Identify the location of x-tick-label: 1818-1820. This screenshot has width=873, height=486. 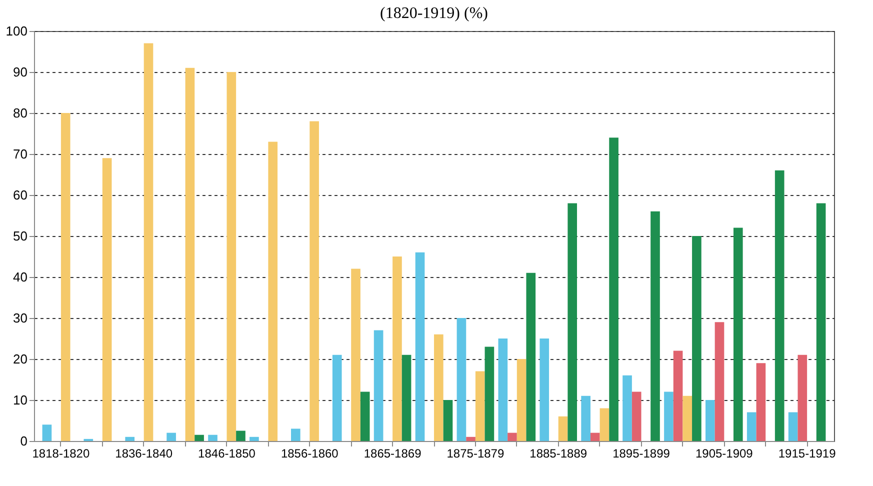
(61, 453).